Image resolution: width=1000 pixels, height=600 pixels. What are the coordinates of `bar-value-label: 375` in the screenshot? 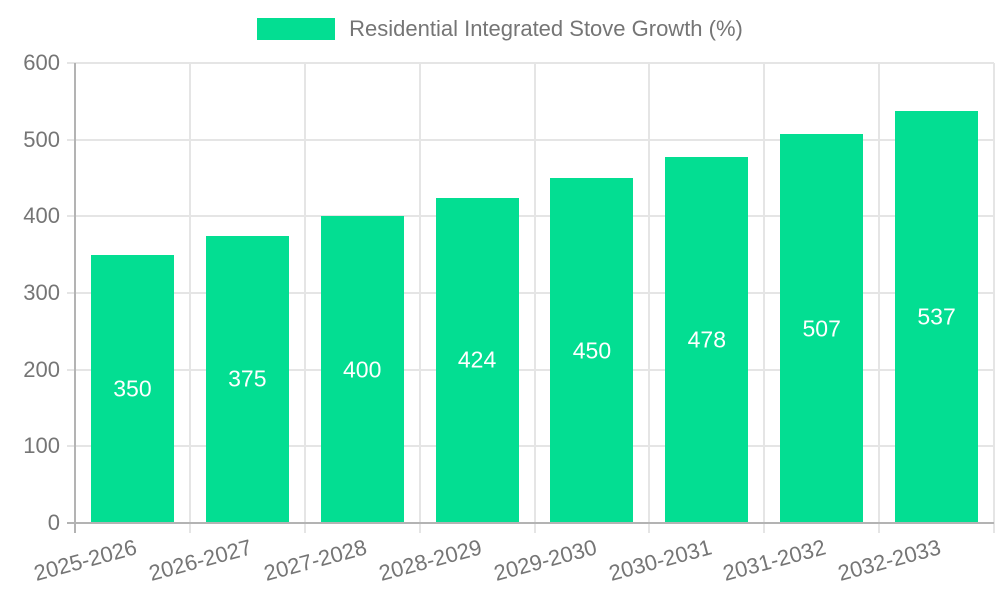 It's located at (247, 378).